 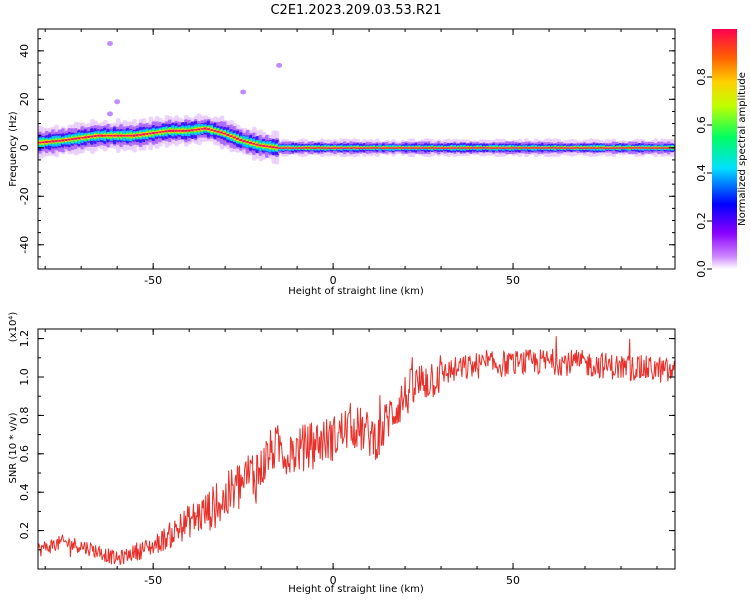 I want to click on snr-xtick-label: -50, so click(x=153, y=580).